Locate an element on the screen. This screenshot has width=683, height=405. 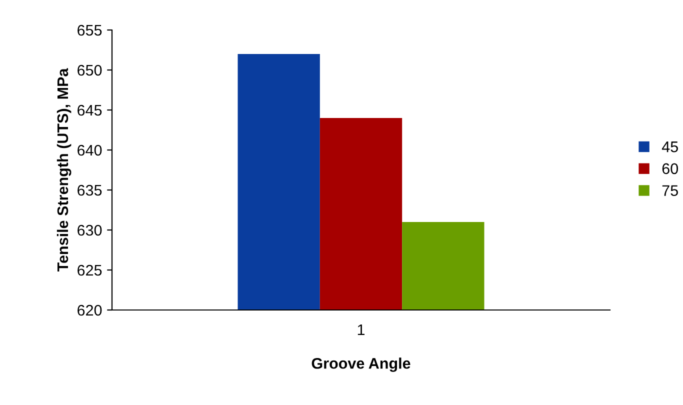
y-tick-label: 645 is located at coordinates (90, 110).